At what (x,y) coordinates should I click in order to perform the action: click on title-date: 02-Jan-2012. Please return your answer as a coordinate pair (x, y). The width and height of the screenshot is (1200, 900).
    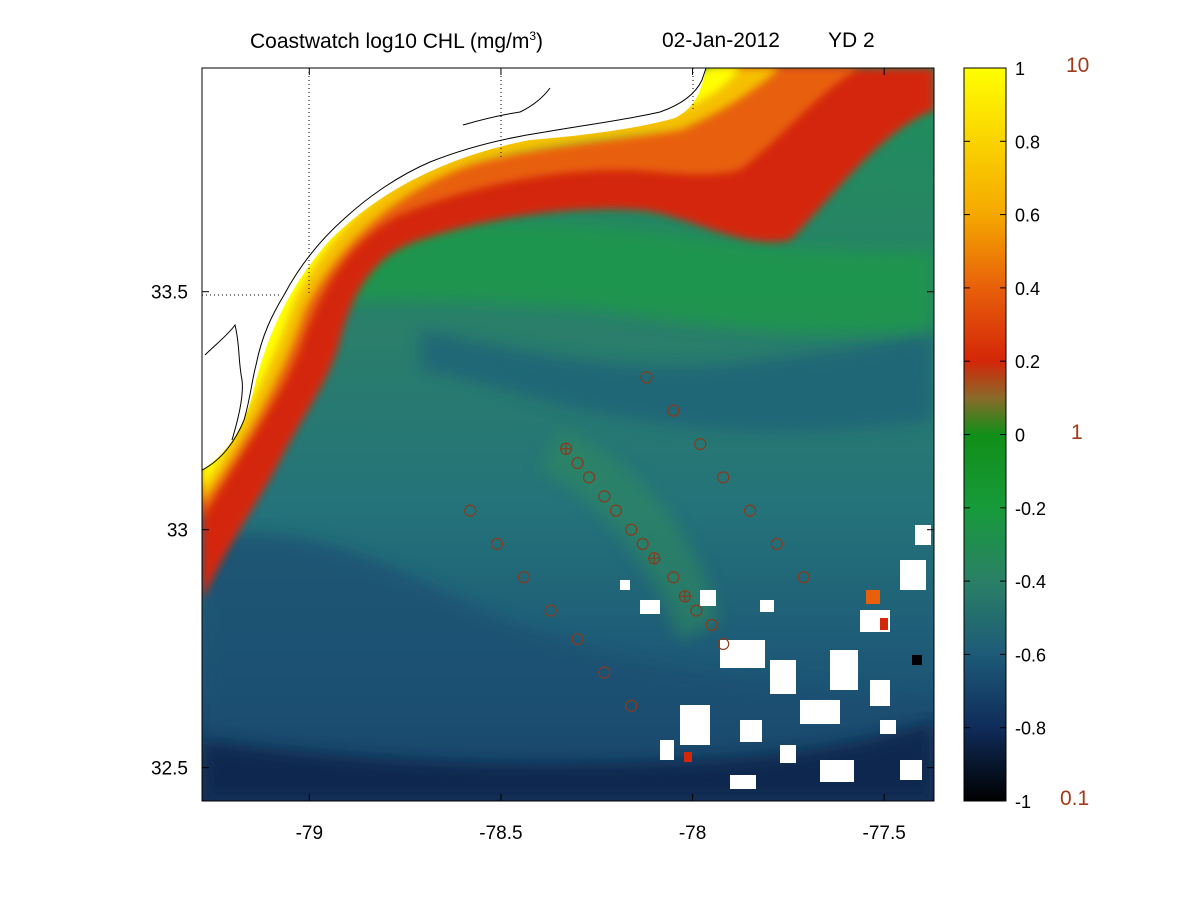
    Looking at the image, I should click on (721, 40).